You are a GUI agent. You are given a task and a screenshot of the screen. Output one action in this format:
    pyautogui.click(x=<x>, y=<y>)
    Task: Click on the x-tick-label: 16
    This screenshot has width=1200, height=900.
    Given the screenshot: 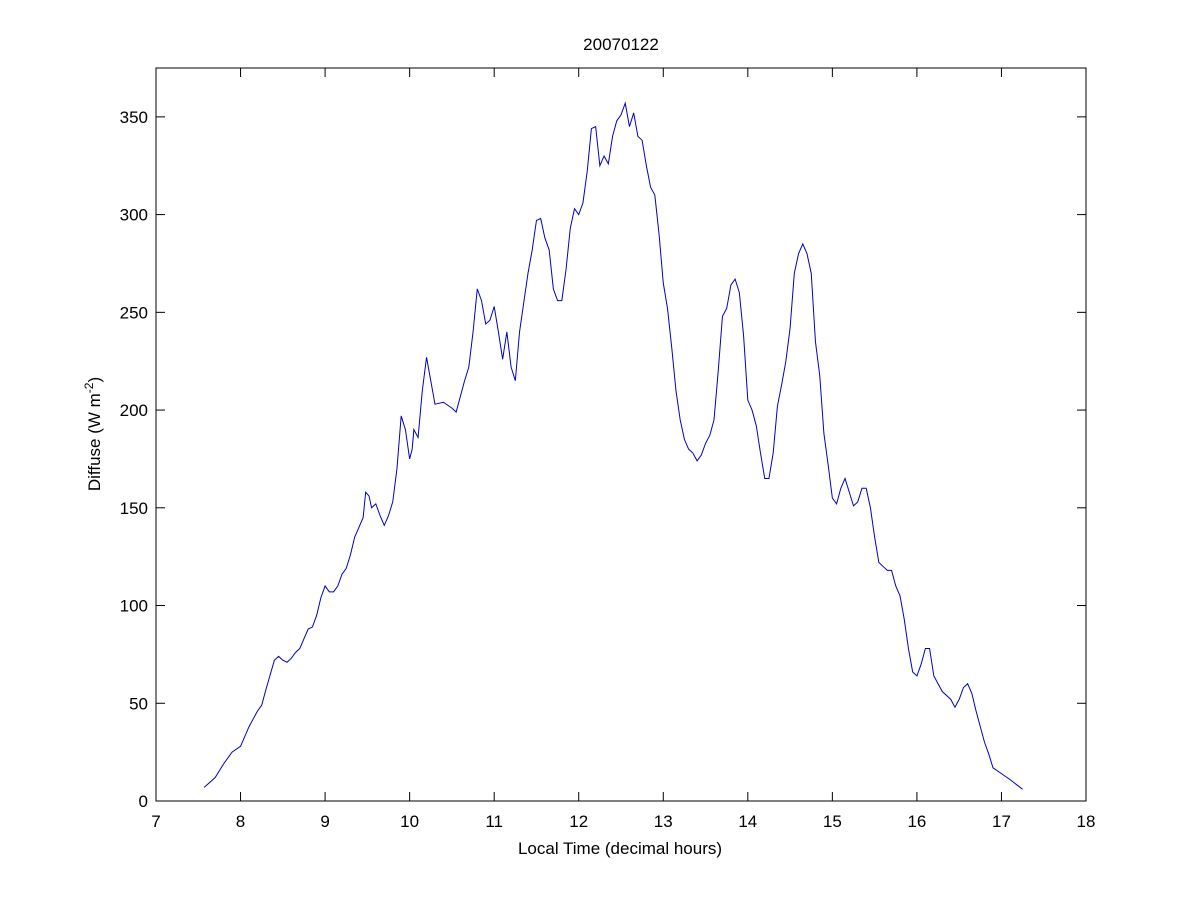 What is the action you would take?
    pyautogui.click(x=916, y=821)
    